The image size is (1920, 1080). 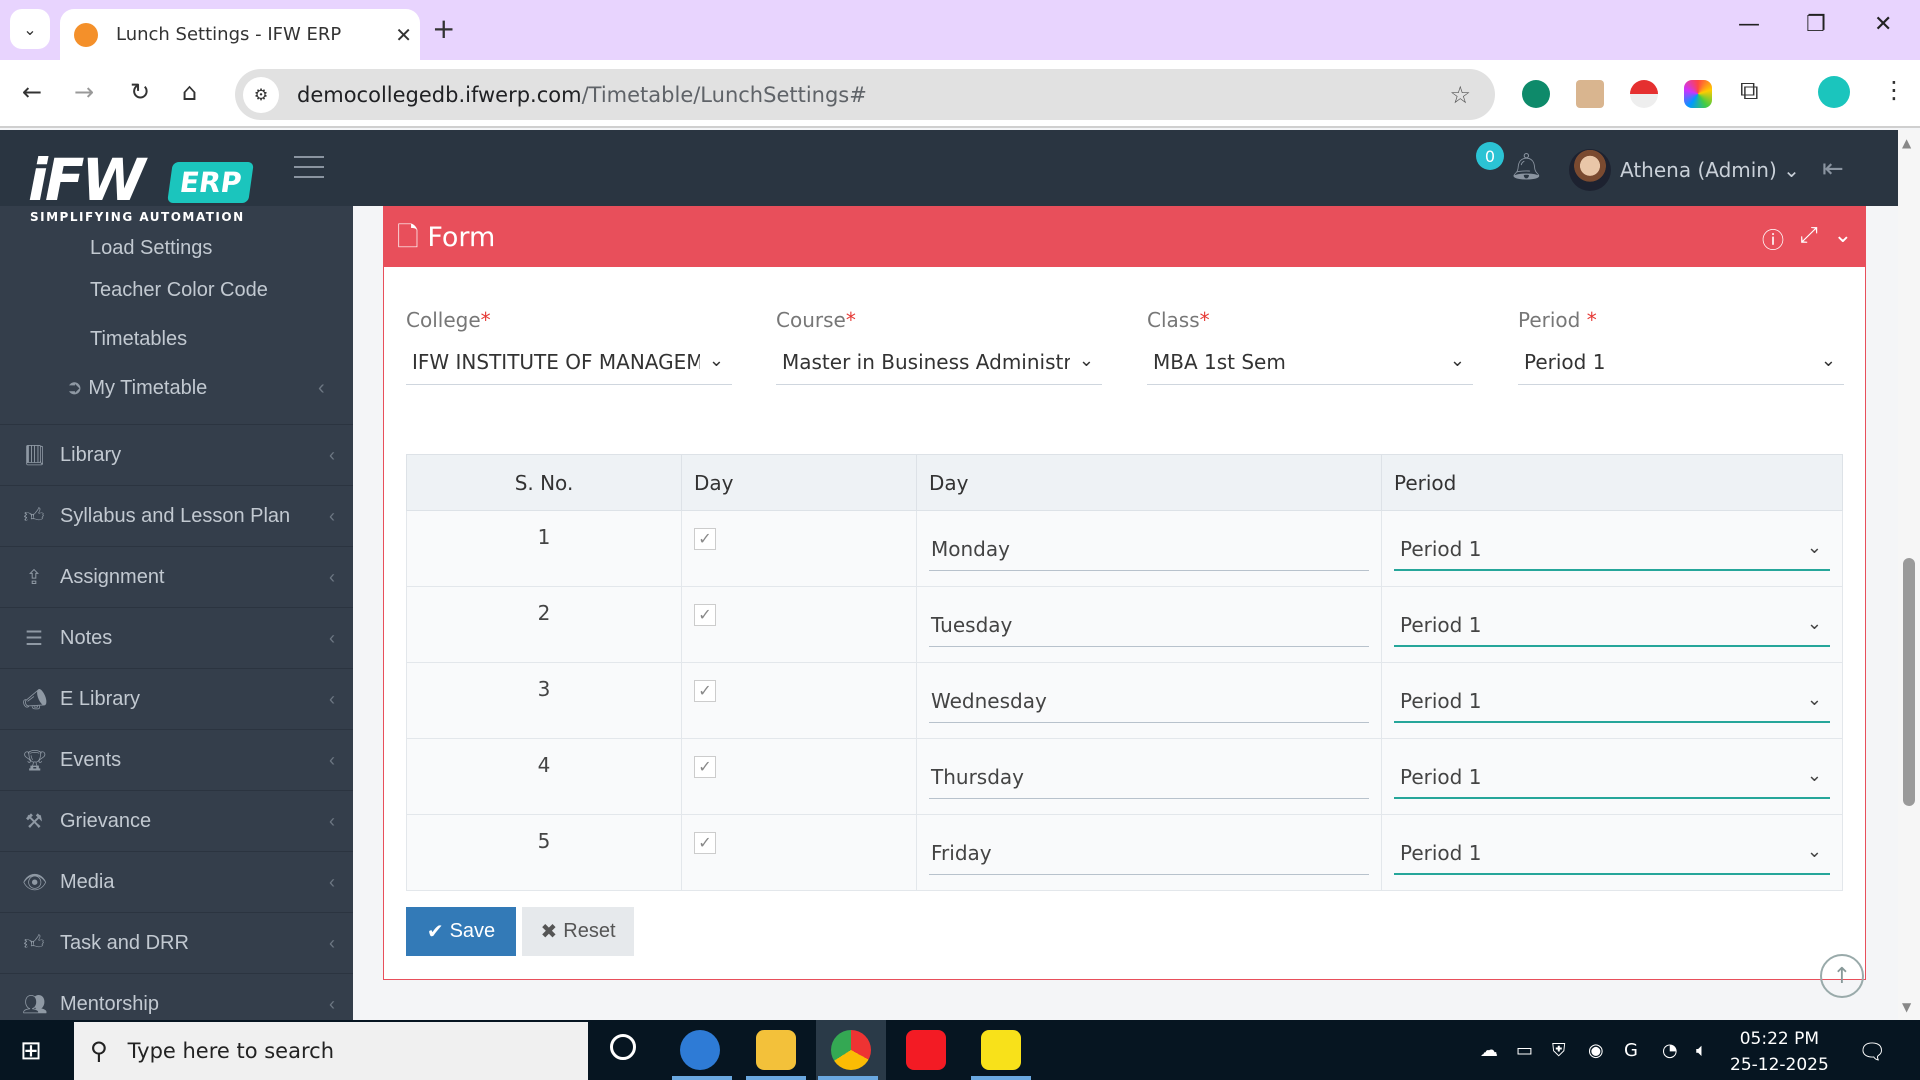 I want to click on extensions-puzzle-icon: ⧉, so click(x=1749, y=91).